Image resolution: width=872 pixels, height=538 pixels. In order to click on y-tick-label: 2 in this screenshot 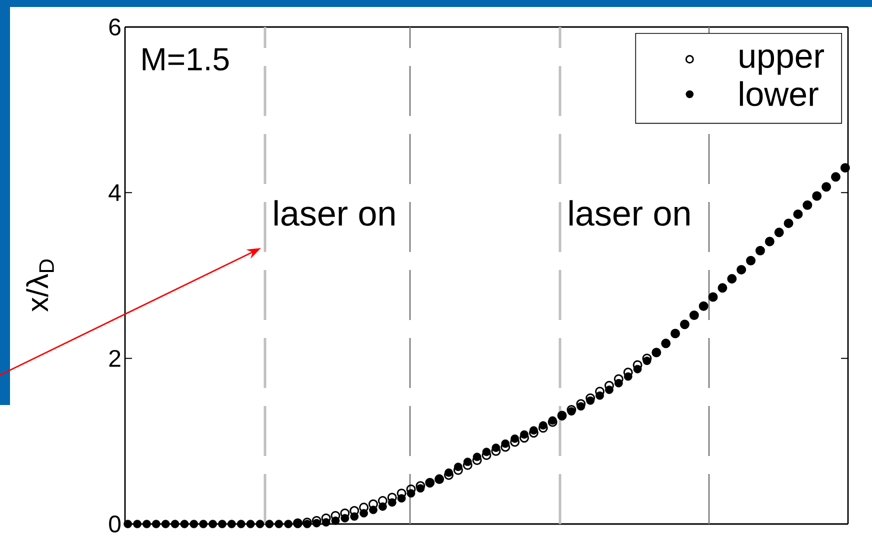, I will do `click(114, 358)`.